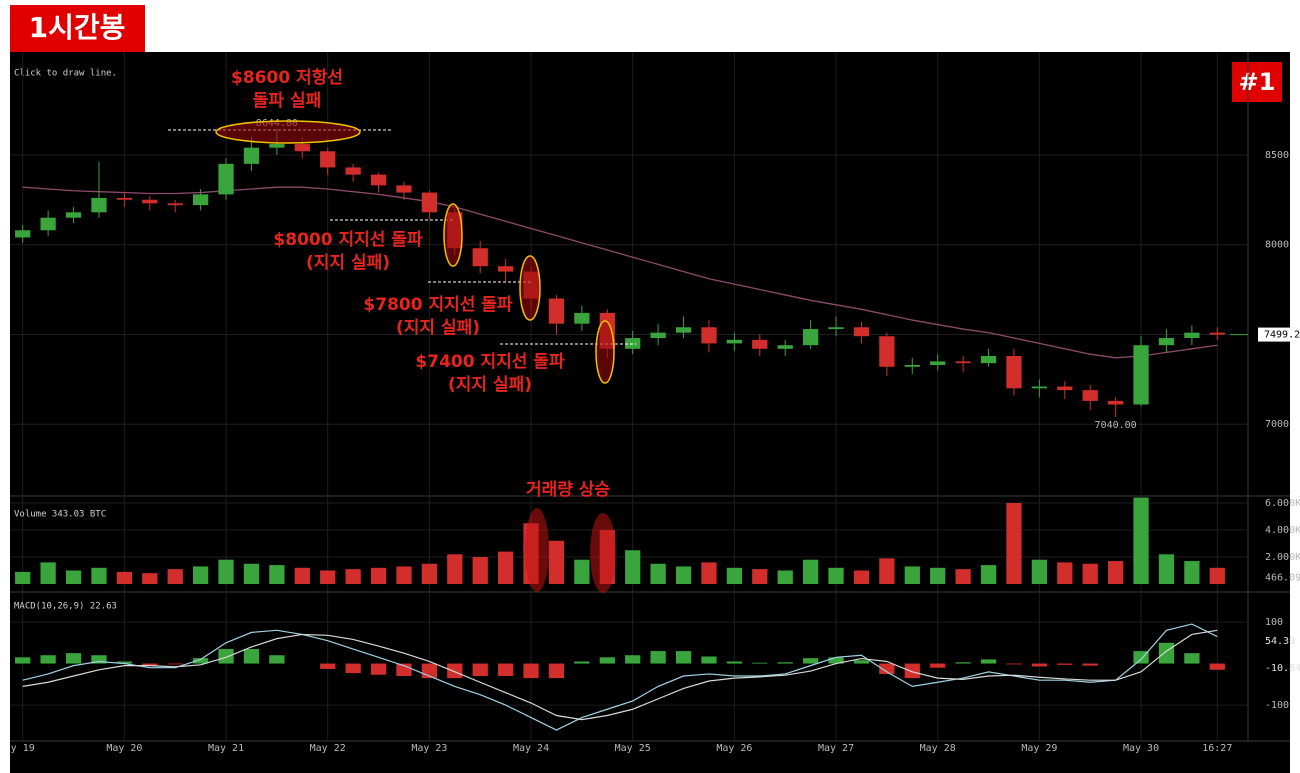 This screenshot has width=1300, height=773. I want to click on y-tick-label: 8500, so click(1277, 155).